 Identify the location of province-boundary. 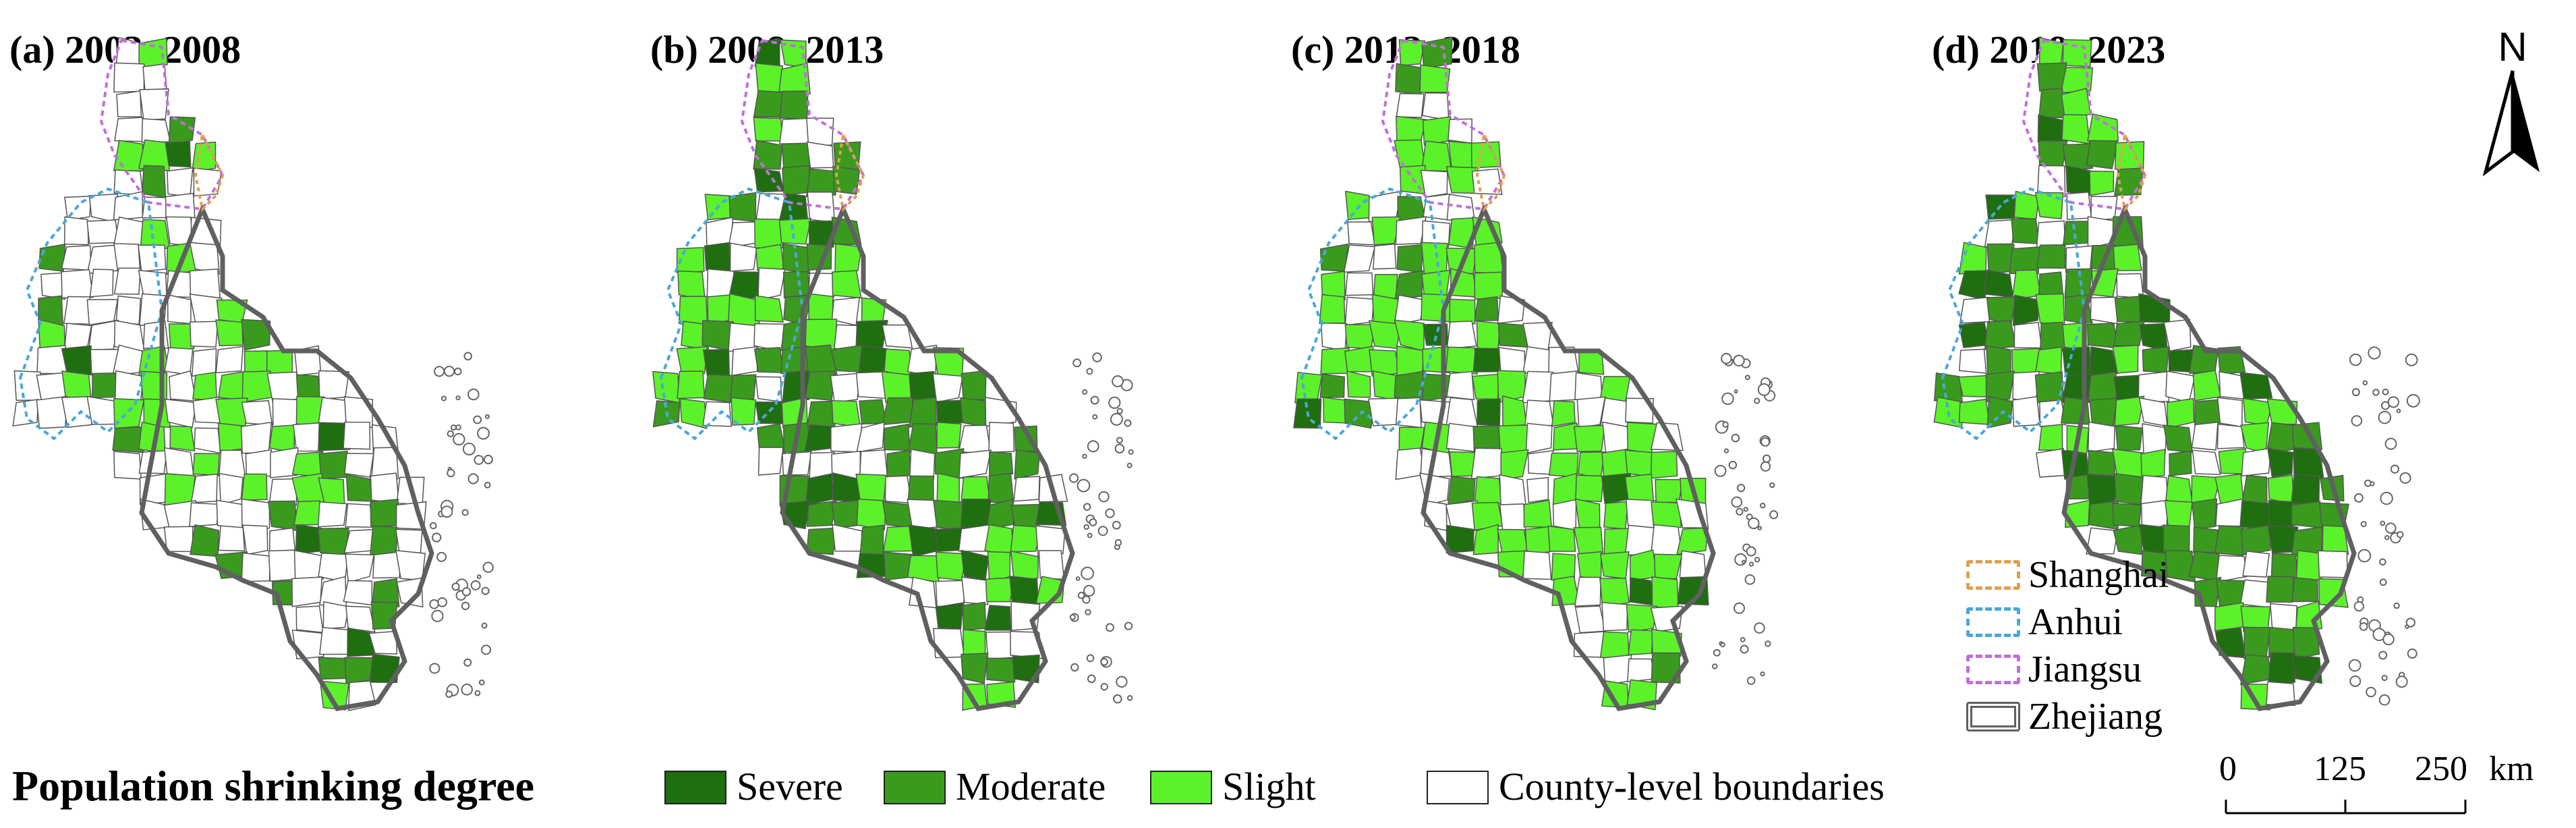
(2209, 456).